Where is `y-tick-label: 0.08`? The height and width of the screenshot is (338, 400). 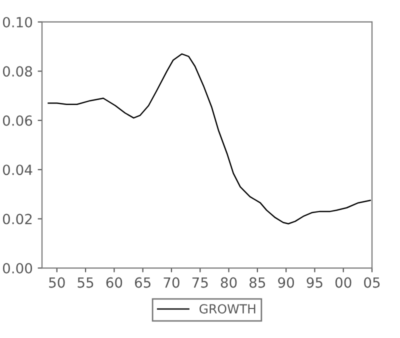 y-tick-label: 0.08 is located at coordinates (17, 71).